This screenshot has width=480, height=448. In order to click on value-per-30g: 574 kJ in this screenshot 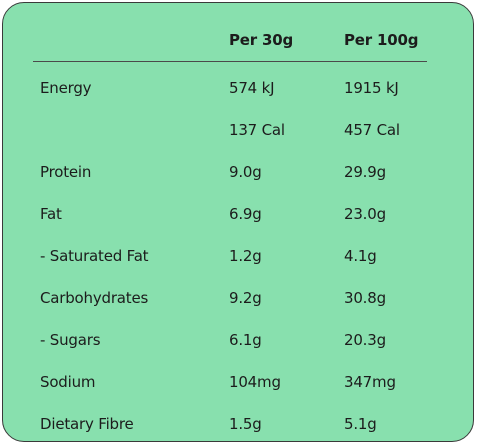, I will do `click(252, 88)`.